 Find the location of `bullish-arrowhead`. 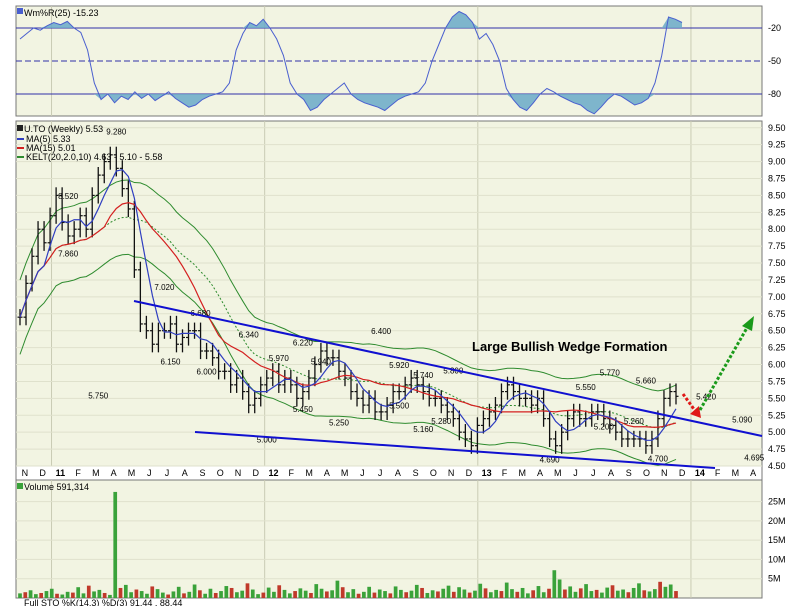

bullish-arrowhead is located at coordinates (748, 323).